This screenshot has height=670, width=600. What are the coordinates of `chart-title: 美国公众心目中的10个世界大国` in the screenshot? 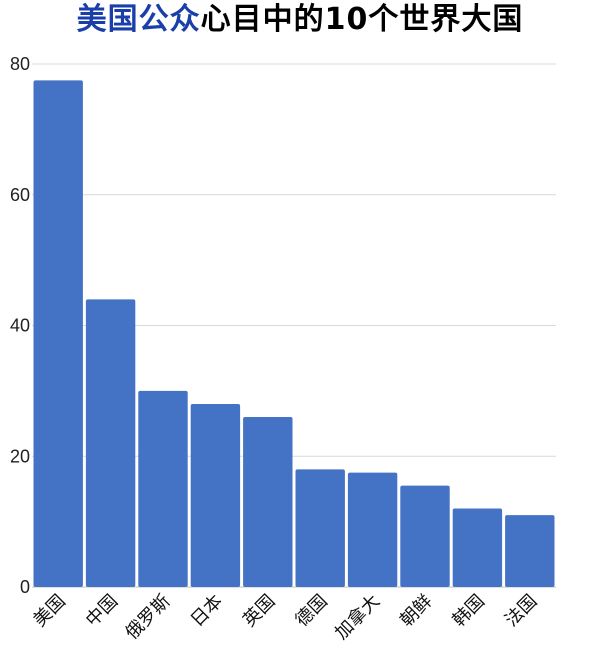 It's located at (300, 22).